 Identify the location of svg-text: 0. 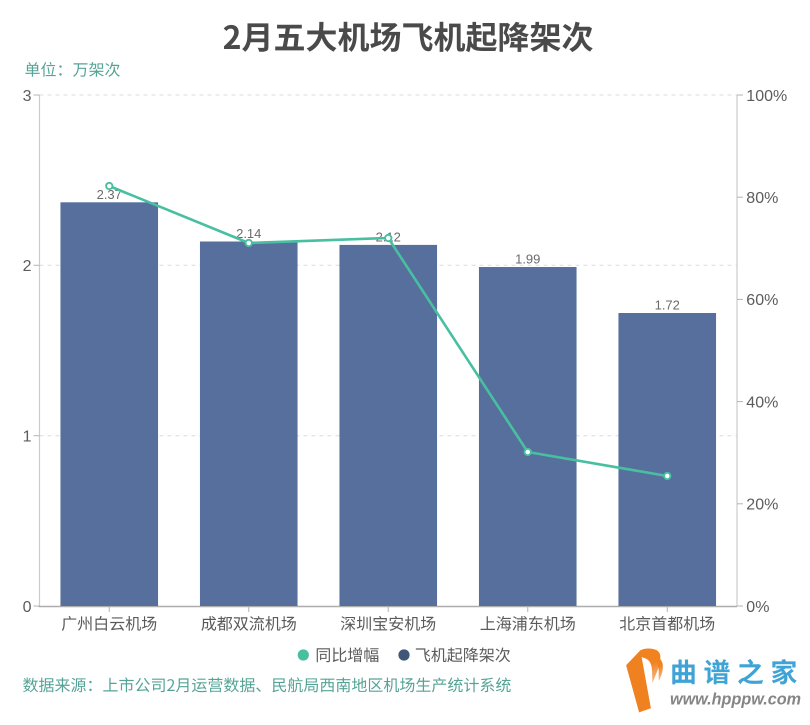
(27, 607).